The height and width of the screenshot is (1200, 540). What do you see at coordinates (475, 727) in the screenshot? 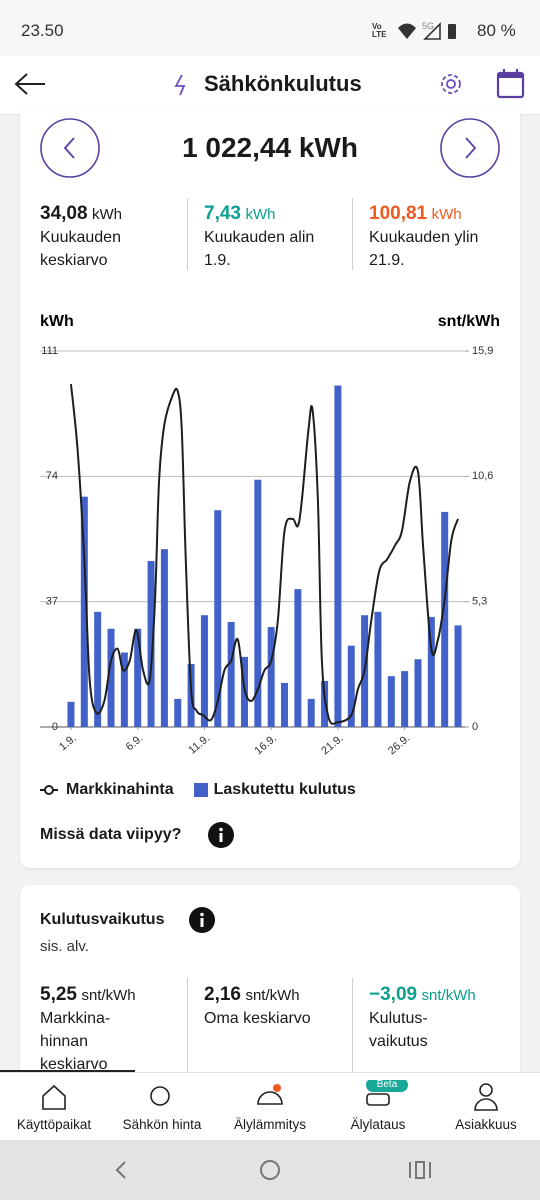
I see `y2-tick-label: 0` at bounding box center [475, 727].